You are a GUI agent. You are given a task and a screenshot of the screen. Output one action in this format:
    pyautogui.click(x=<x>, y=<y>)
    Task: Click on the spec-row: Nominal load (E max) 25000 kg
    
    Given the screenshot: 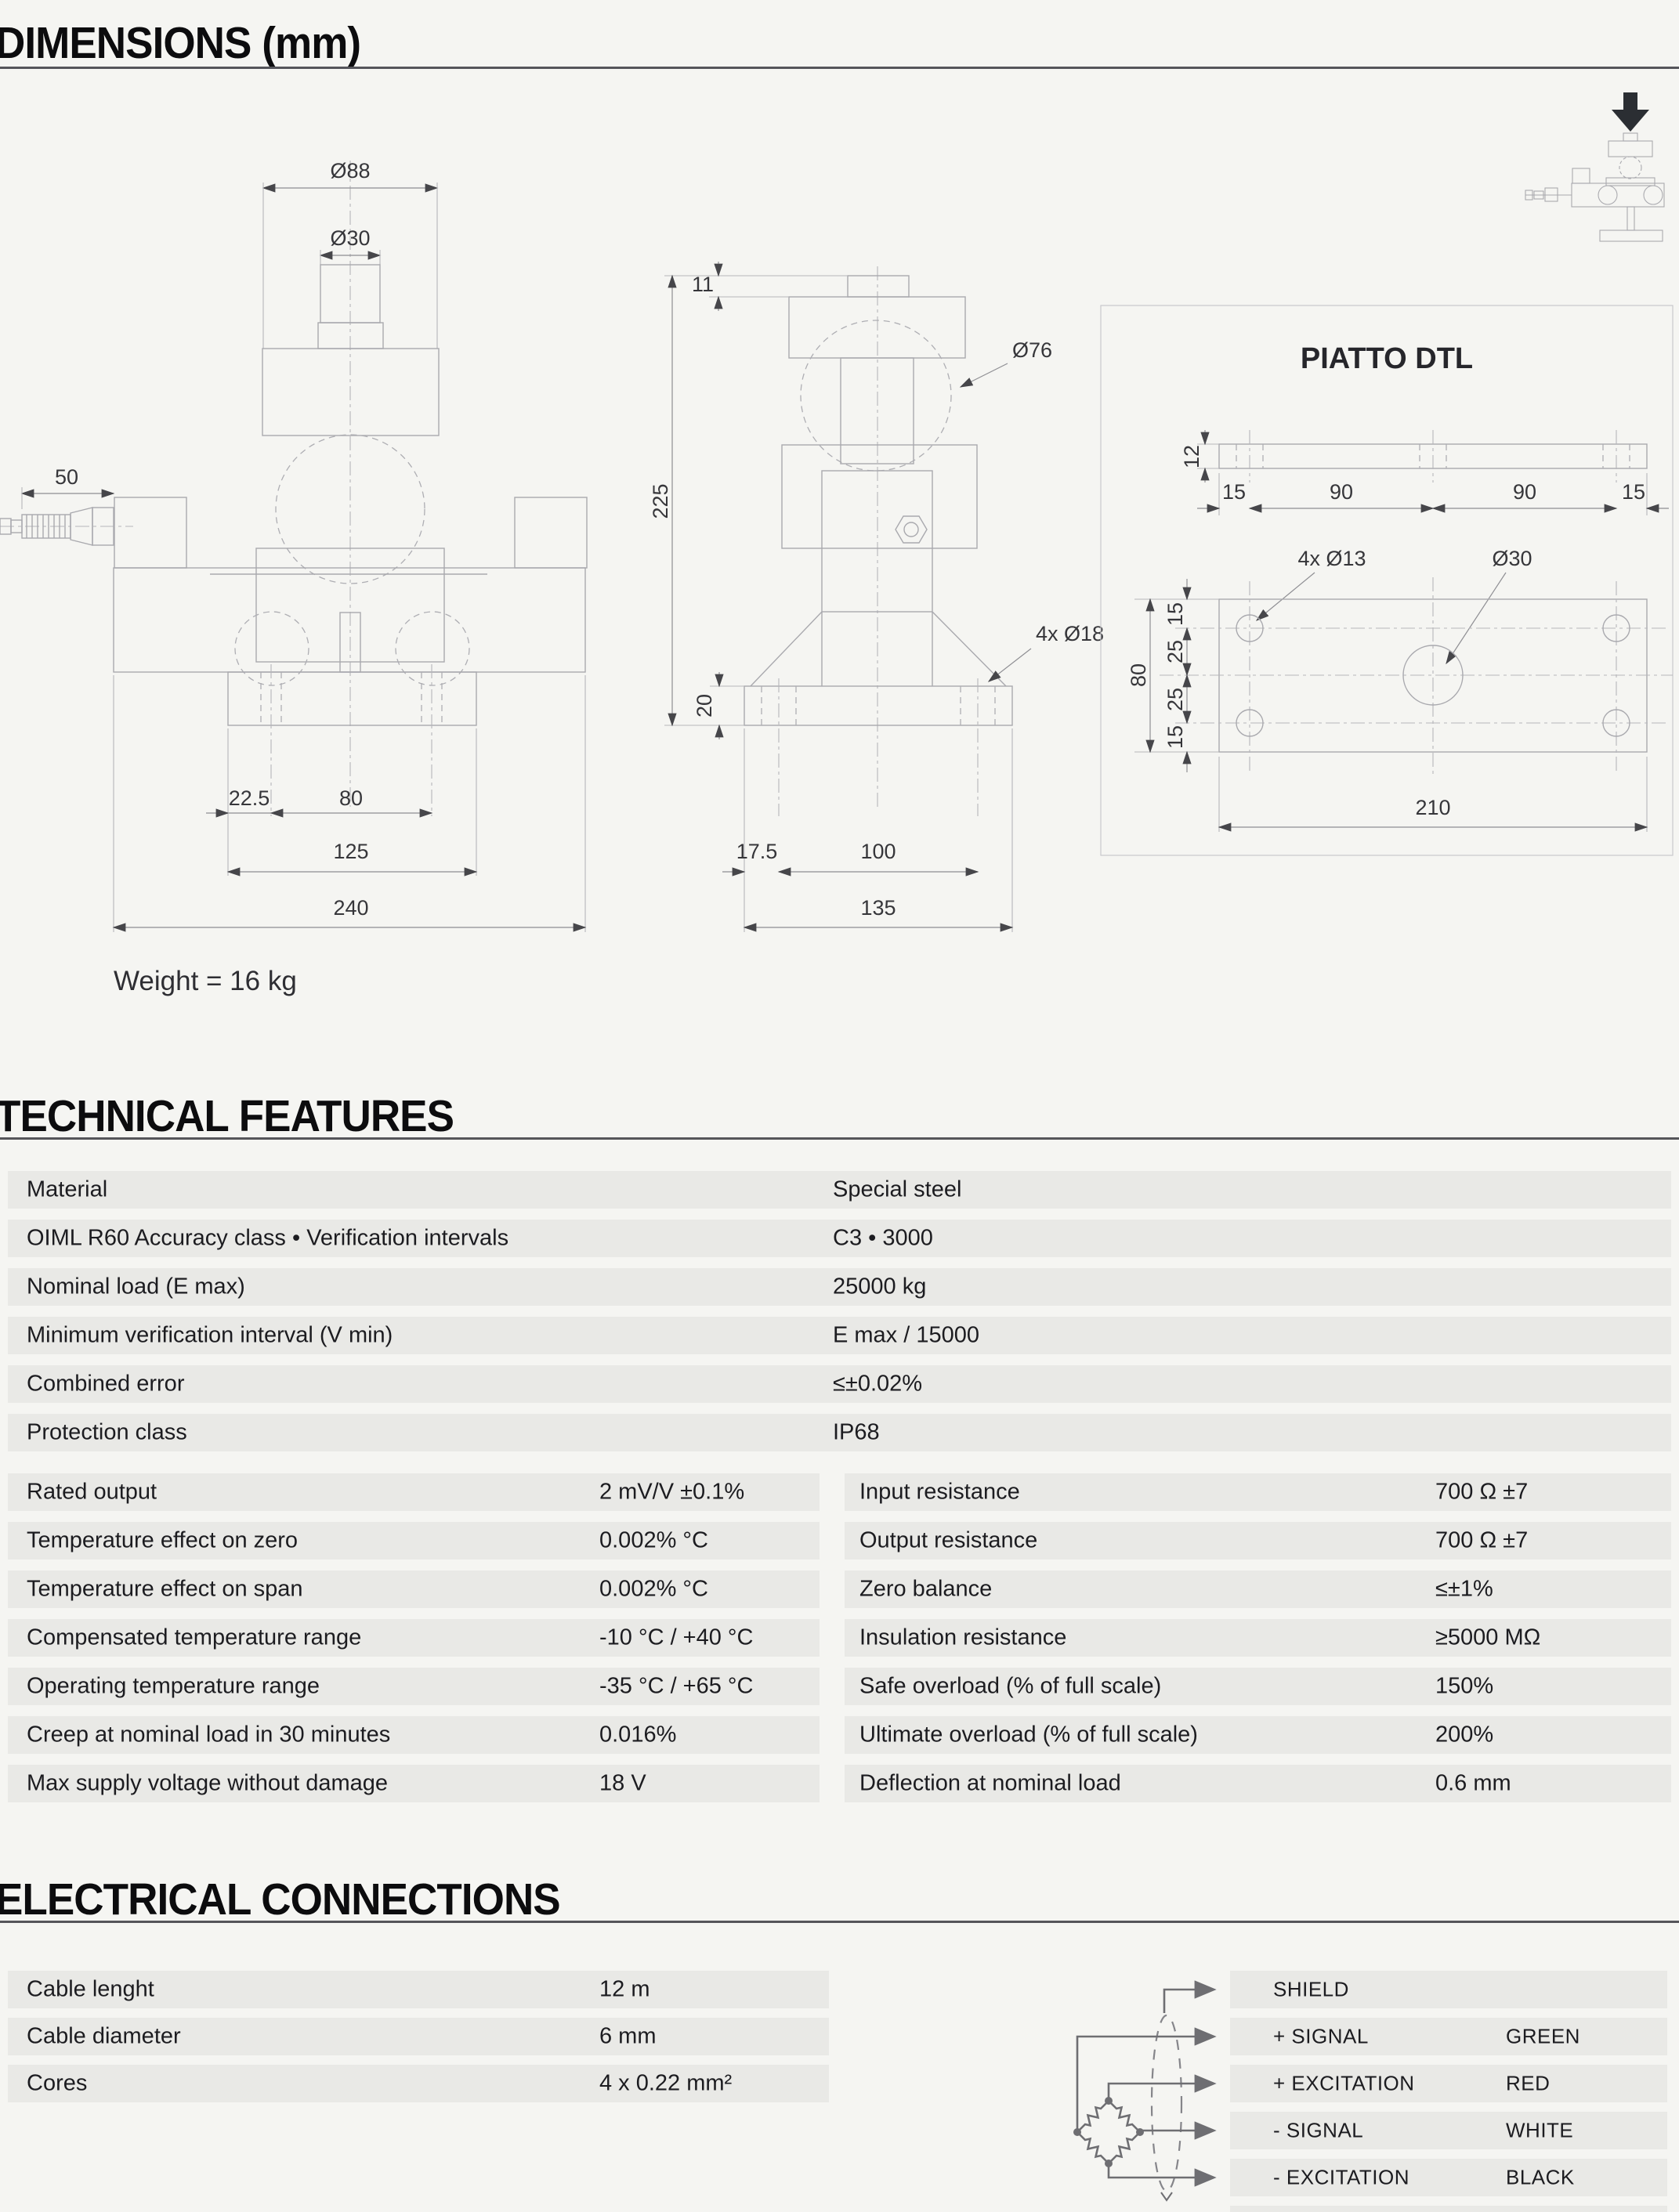 What is the action you would take?
    pyautogui.click(x=839, y=1287)
    